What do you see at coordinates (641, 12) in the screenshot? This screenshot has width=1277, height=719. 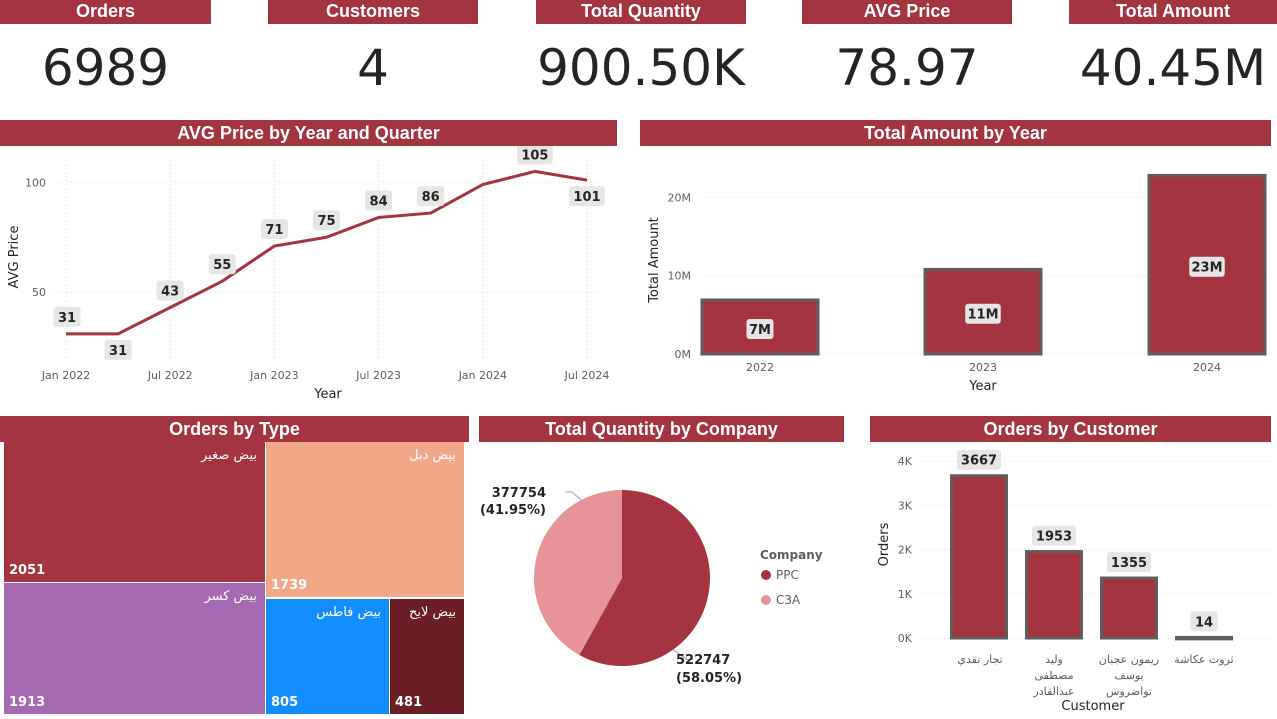 I see `kpi-total-quantity-header: Total Quantity` at bounding box center [641, 12].